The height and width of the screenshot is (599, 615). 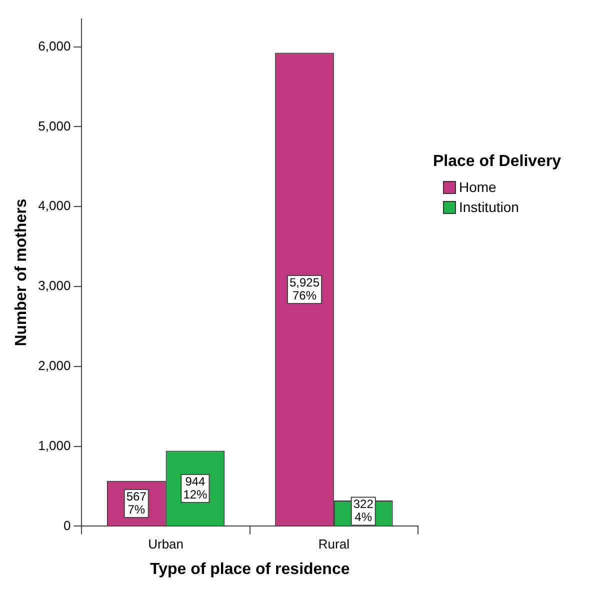 I want to click on y-tick-label: 6,000, so click(x=54, y=46).